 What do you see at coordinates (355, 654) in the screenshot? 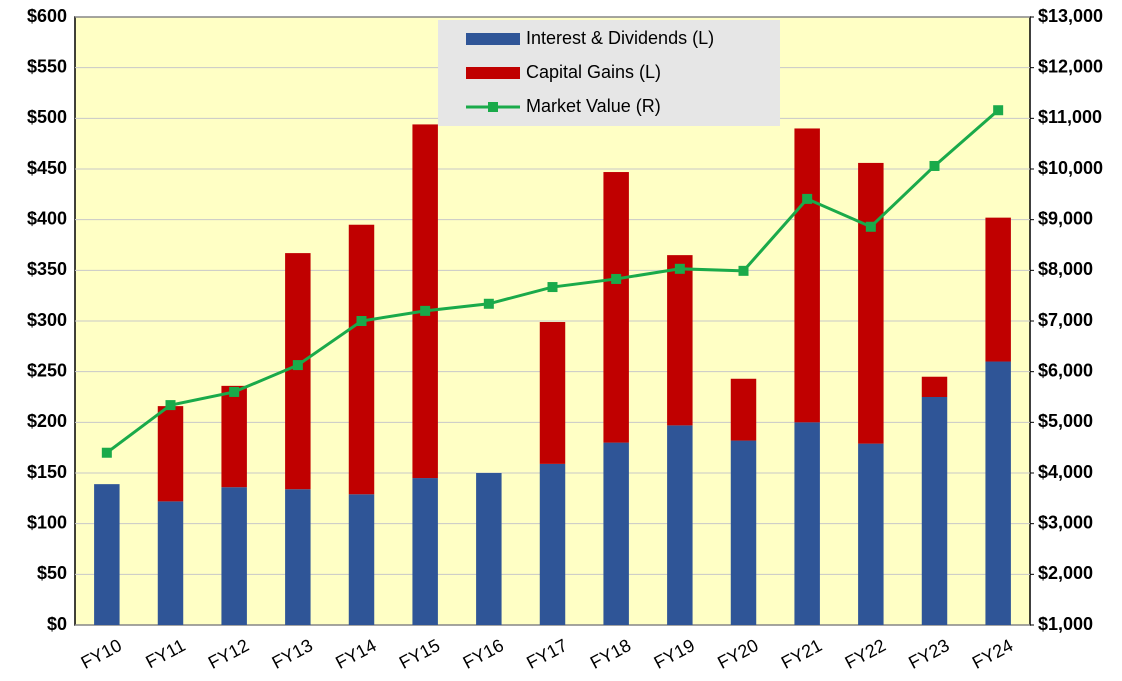
I see `x-tick-label: FY14` at bounding box center [355, 654].